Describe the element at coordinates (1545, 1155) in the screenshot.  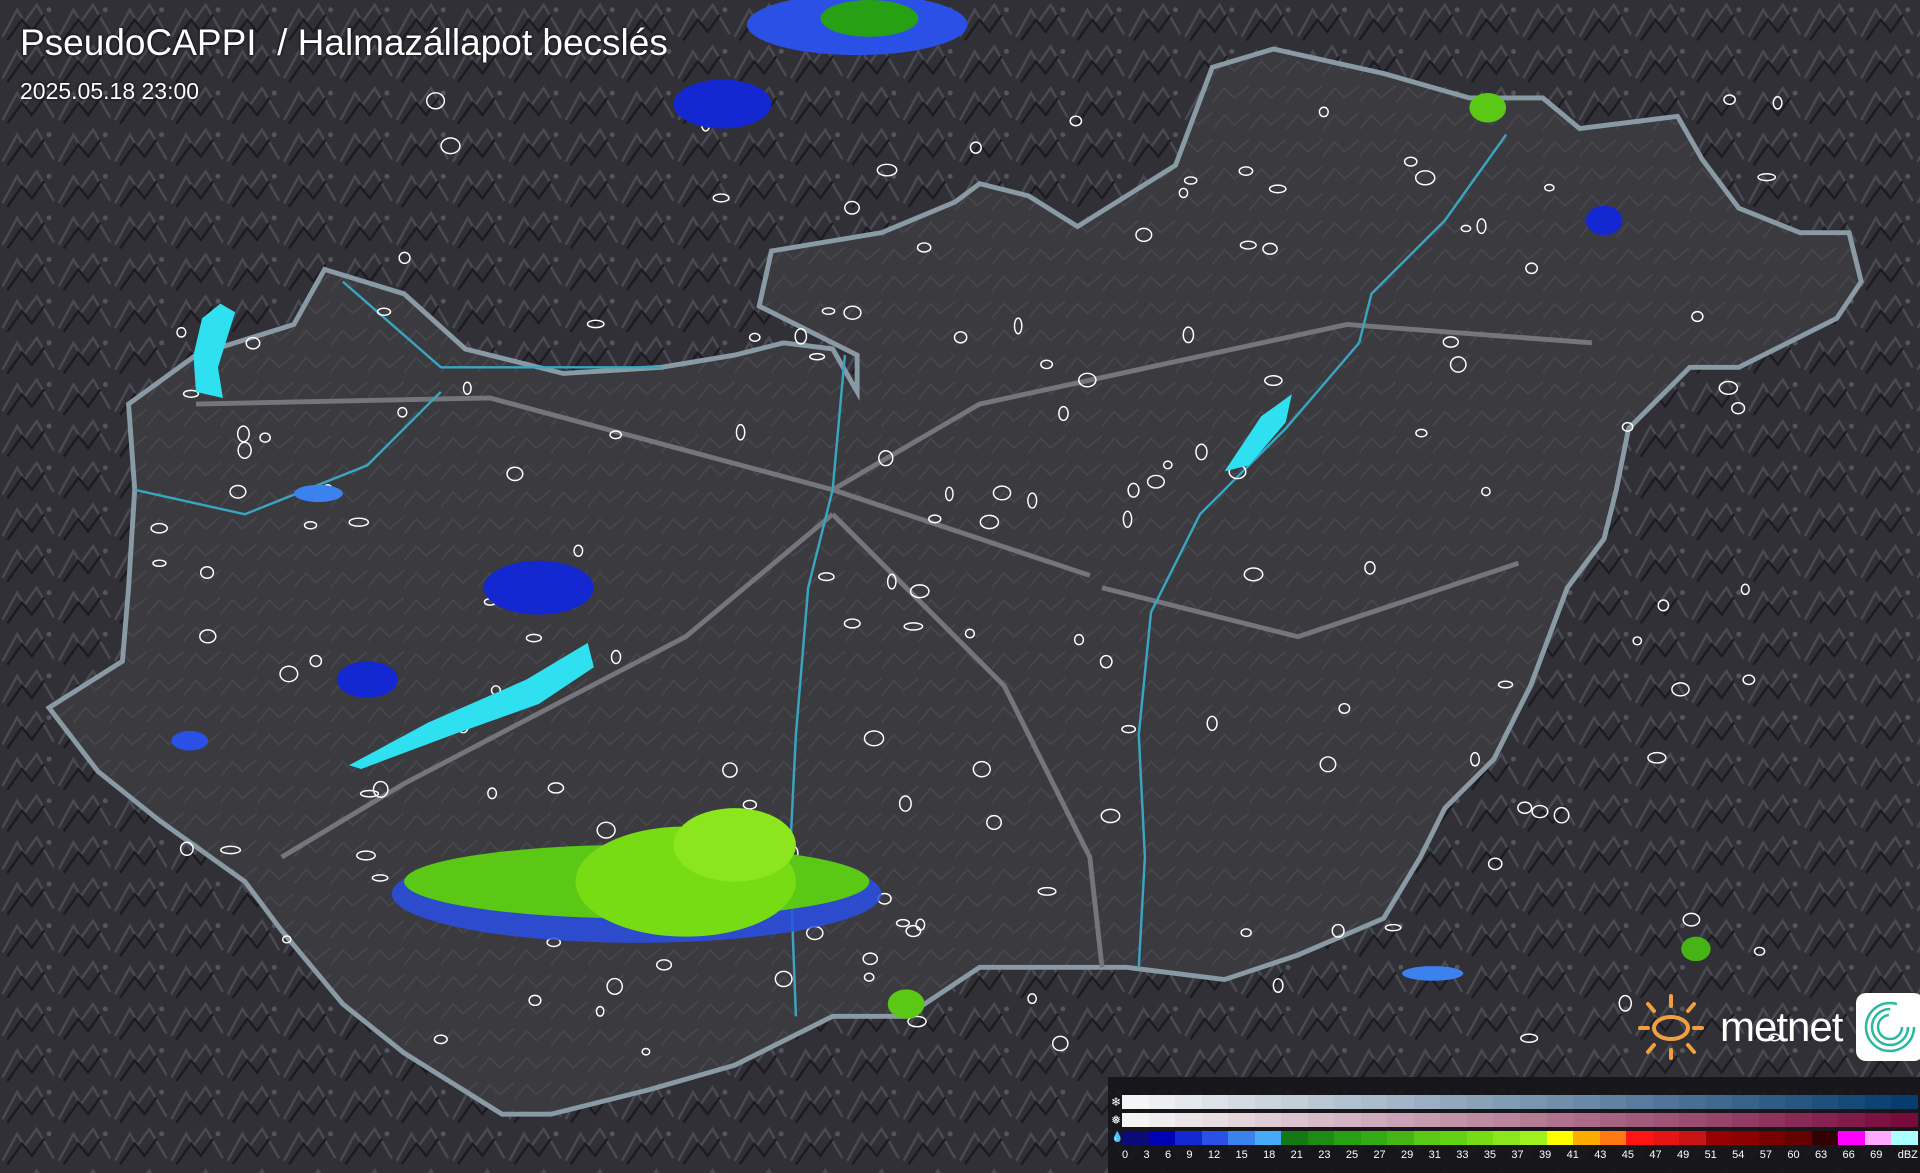
I see `legend-label: 39` at that location.